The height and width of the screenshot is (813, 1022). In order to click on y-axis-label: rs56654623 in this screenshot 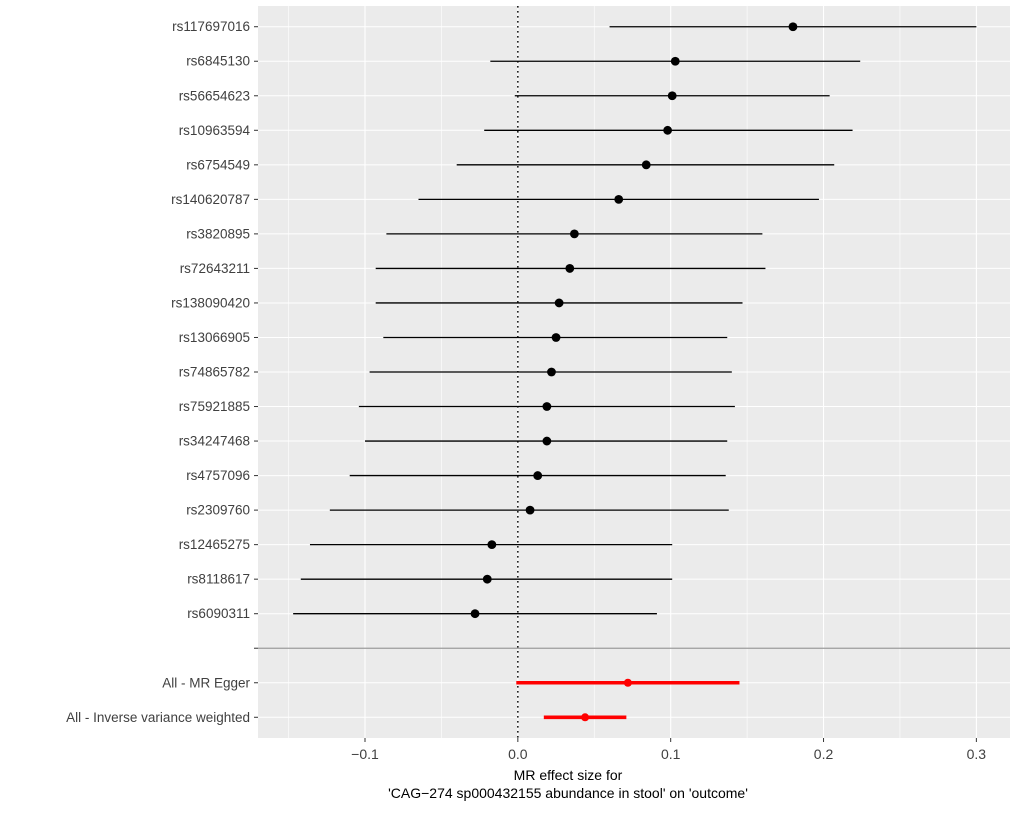, I will do `click(214, 95)`.